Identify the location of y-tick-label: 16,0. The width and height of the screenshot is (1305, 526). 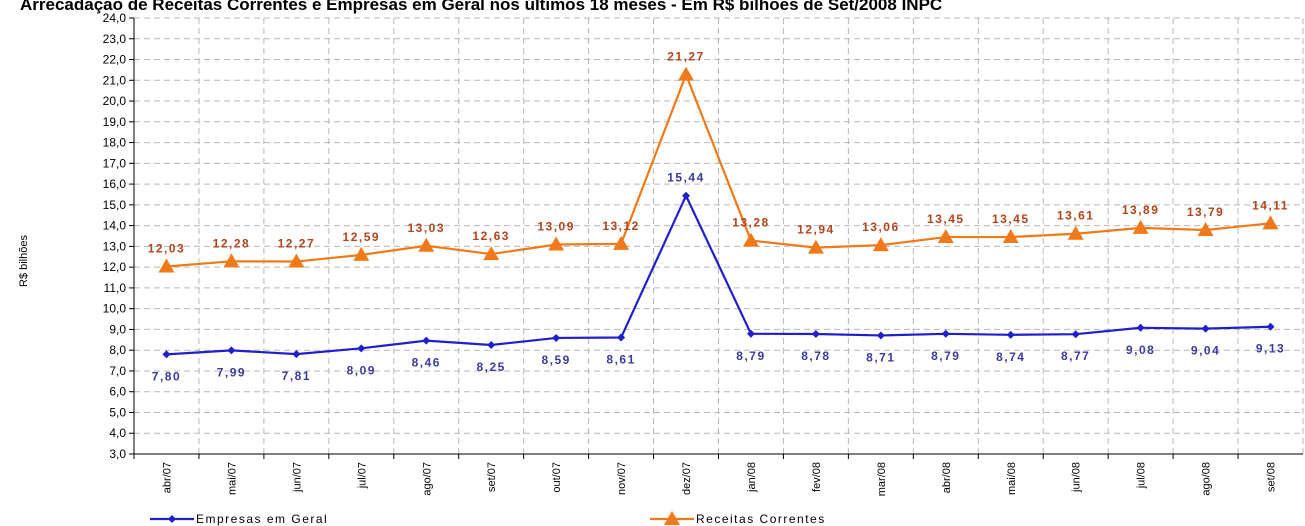
(115, 184).